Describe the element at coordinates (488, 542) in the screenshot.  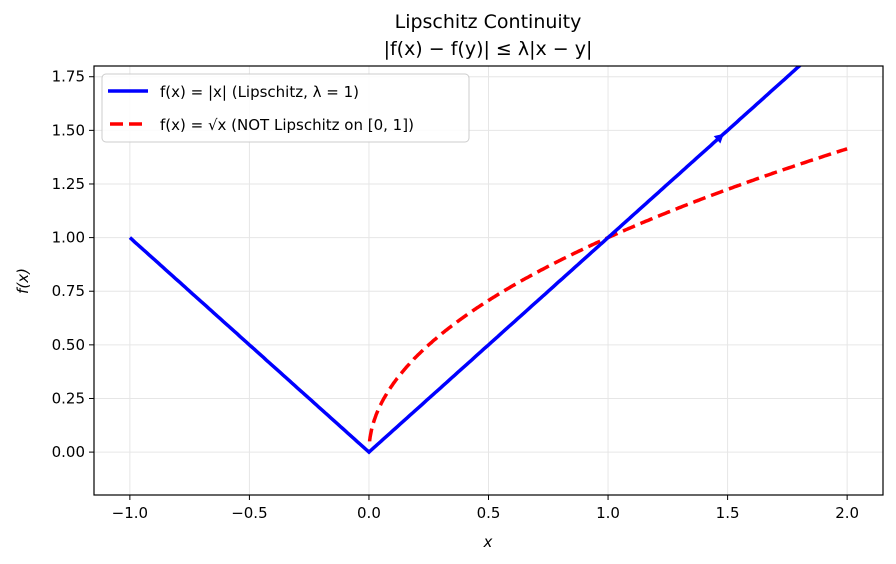
I see `x-axis-label: x` at that location.